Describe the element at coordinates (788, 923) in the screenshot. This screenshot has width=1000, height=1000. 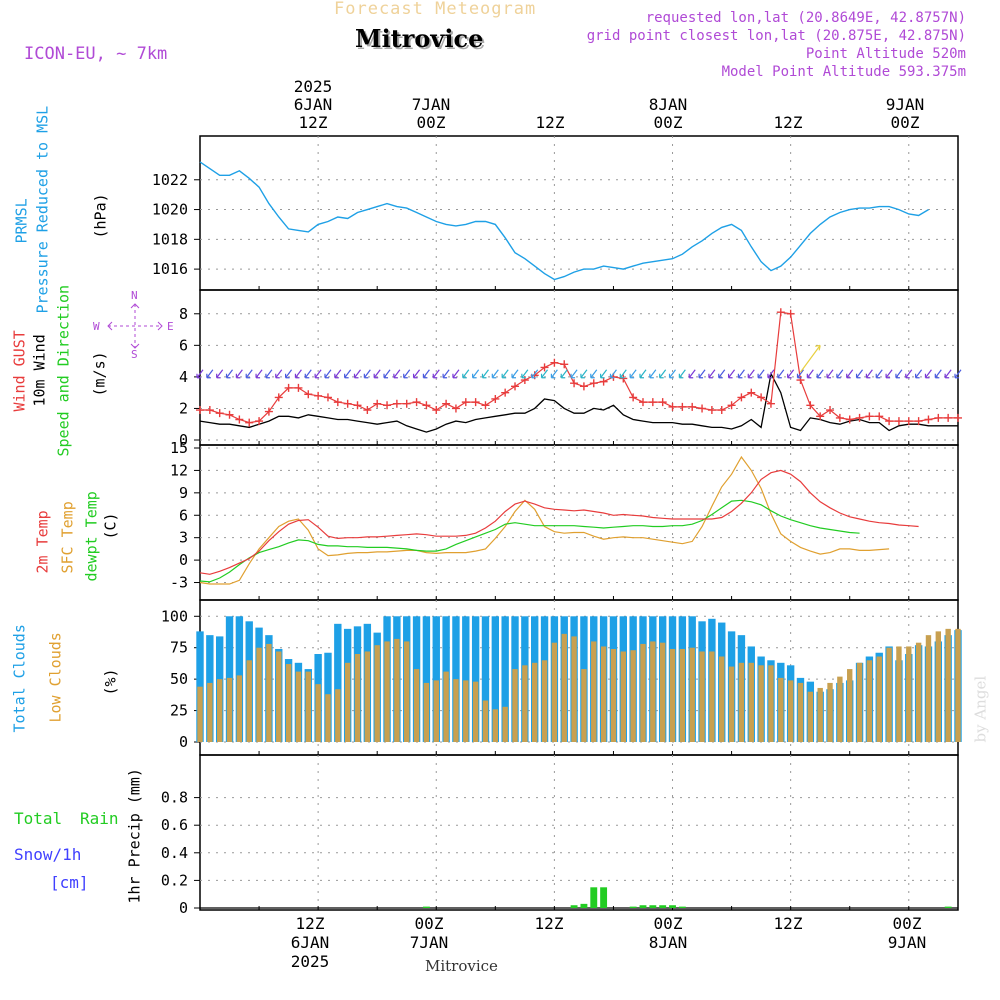
I see `bottom-hour-12z-c: 12Z` at that location.